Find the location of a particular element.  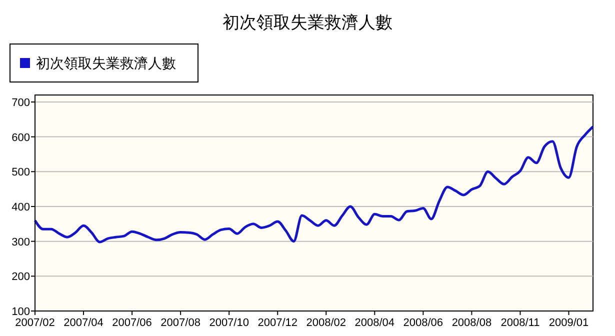

legend-label: 初次領取失業救濟人數 is located at coordinates (106, 64).